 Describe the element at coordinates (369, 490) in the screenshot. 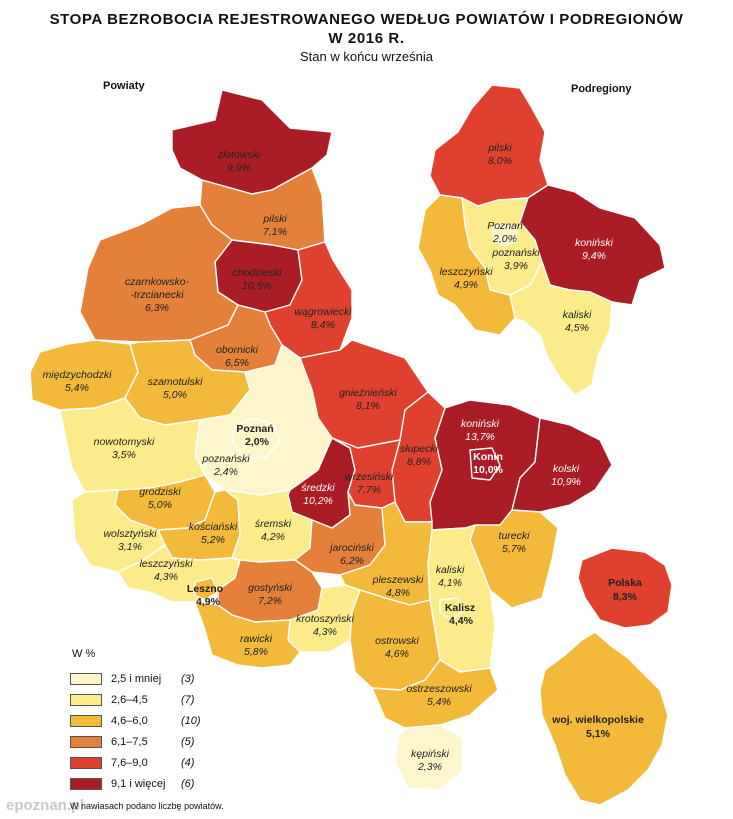

I see `label-wrzesinski-value: 7,7%` at that location.